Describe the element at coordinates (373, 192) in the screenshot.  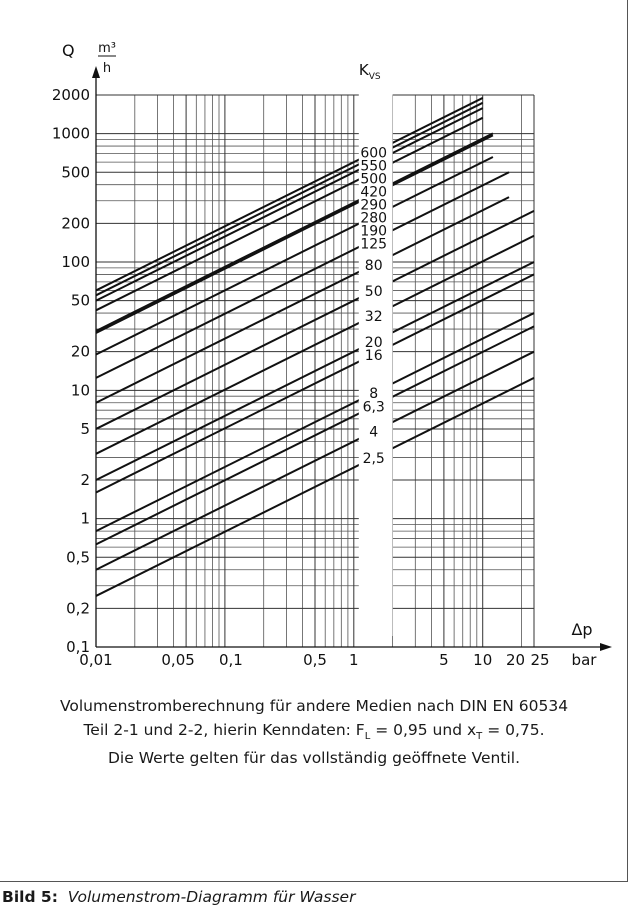
I see `kvs-label: 420` at that location.